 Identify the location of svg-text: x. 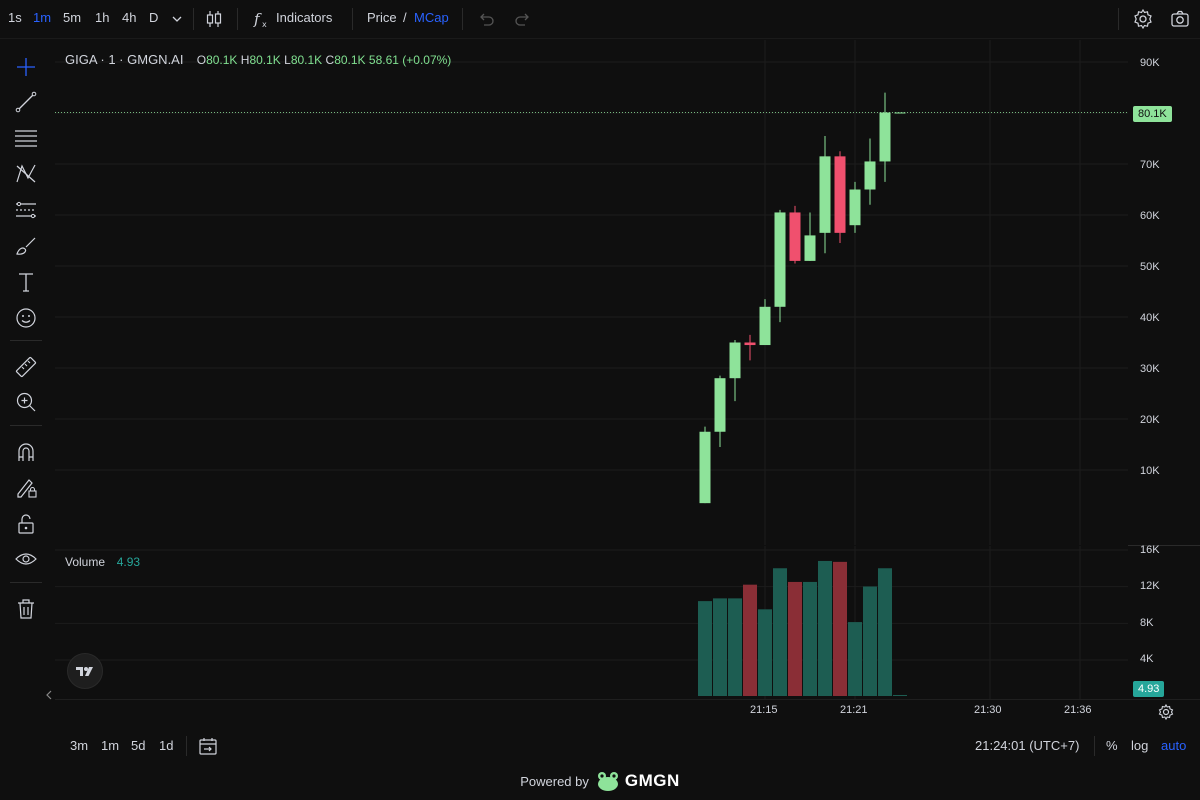
(264, 24).